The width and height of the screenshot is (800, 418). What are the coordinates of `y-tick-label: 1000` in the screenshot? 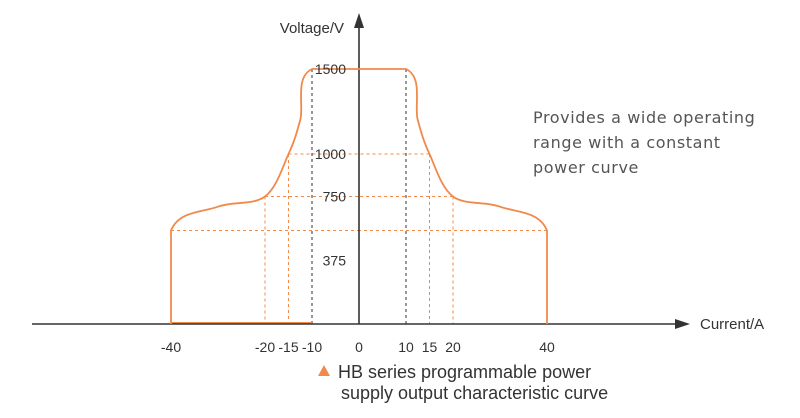 It's located at (330, 154).